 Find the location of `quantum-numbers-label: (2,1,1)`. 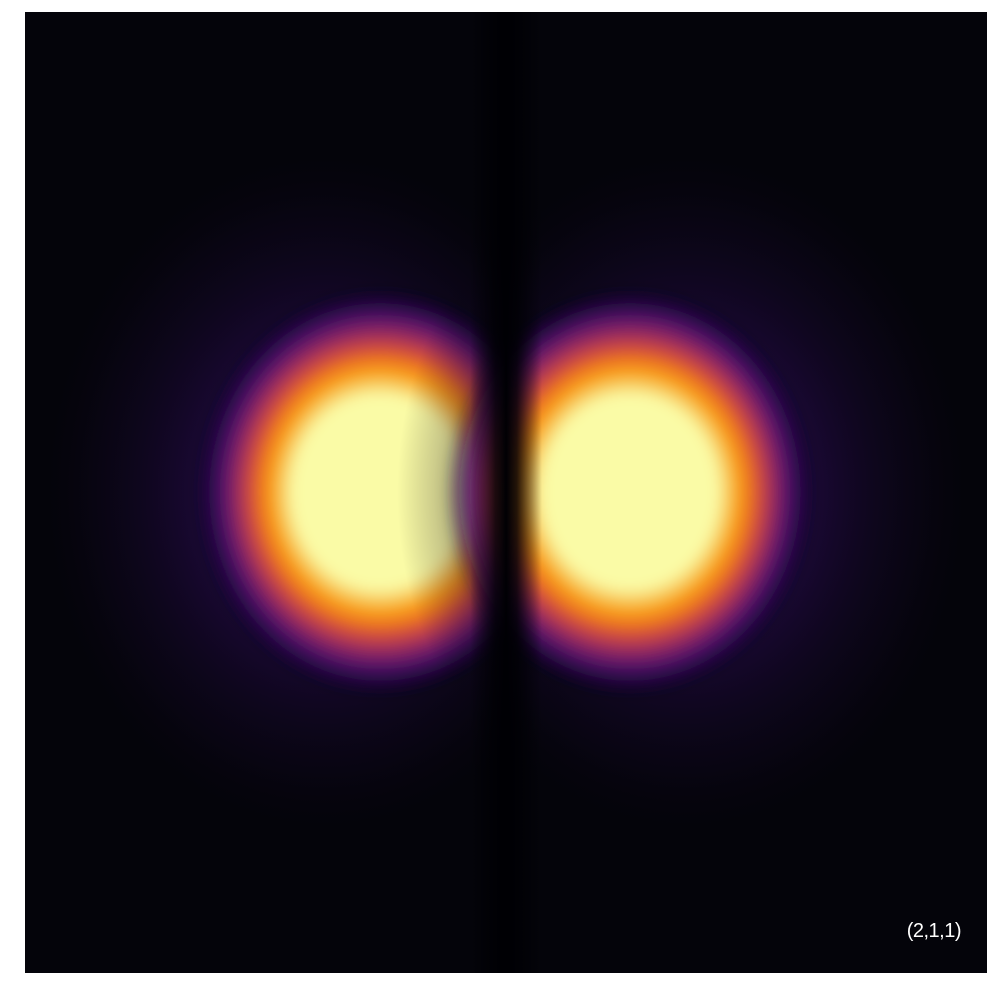

quantum-numbers-label: (2,1,1) is located at coordinates (934, 931).